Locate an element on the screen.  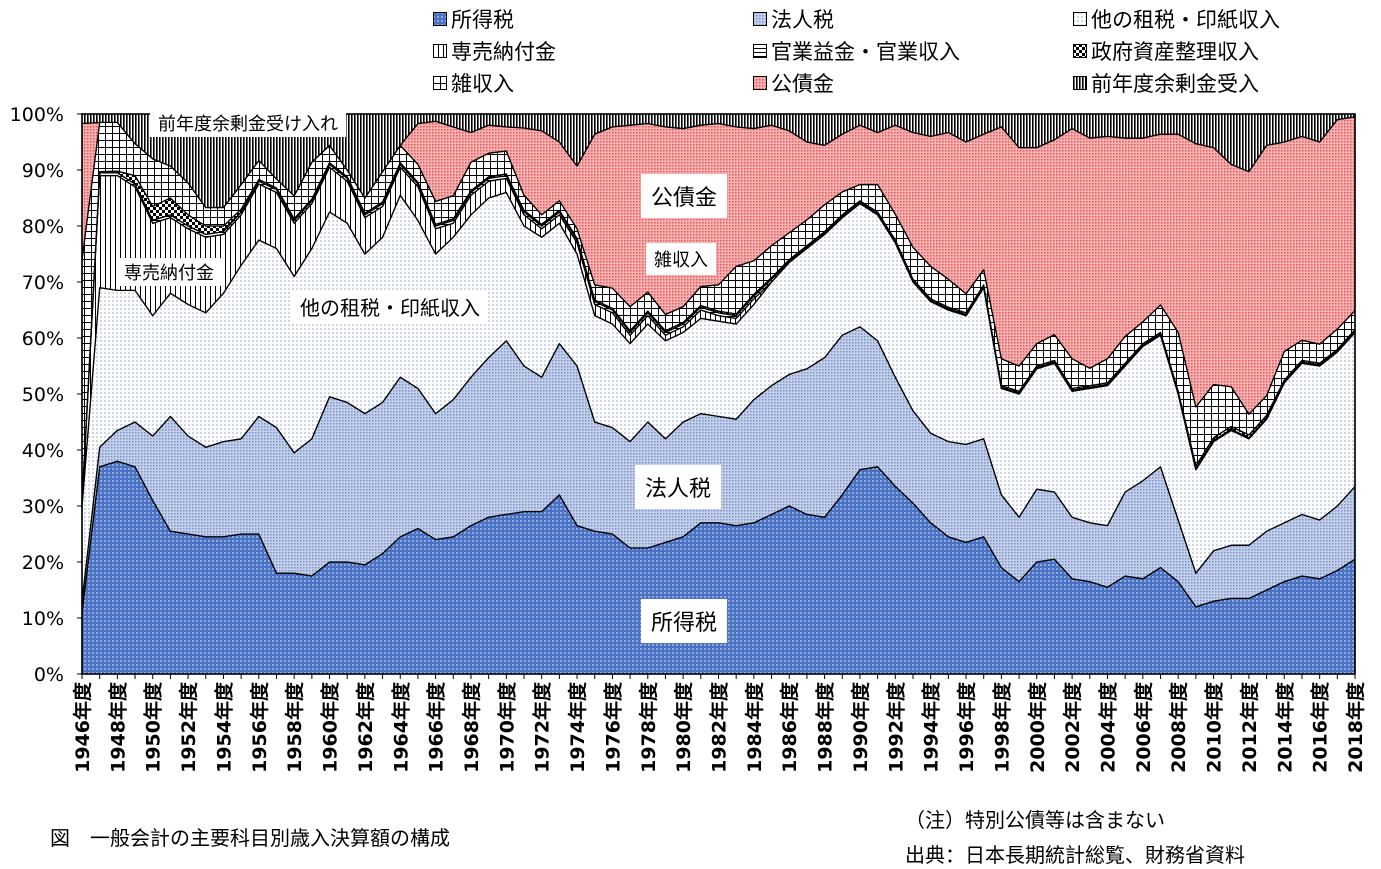
legend-item-other: 他の租税・印紙収入 is located at coordinates (1176, 19).